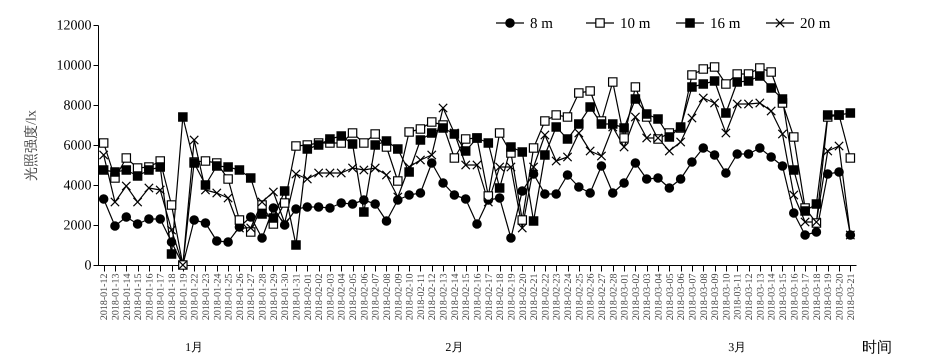 The image size is (934, 364). Describe the element at coordinates (738, 297) in the screenshot. I see `x-tick-label: 2018-03-11` at that location.